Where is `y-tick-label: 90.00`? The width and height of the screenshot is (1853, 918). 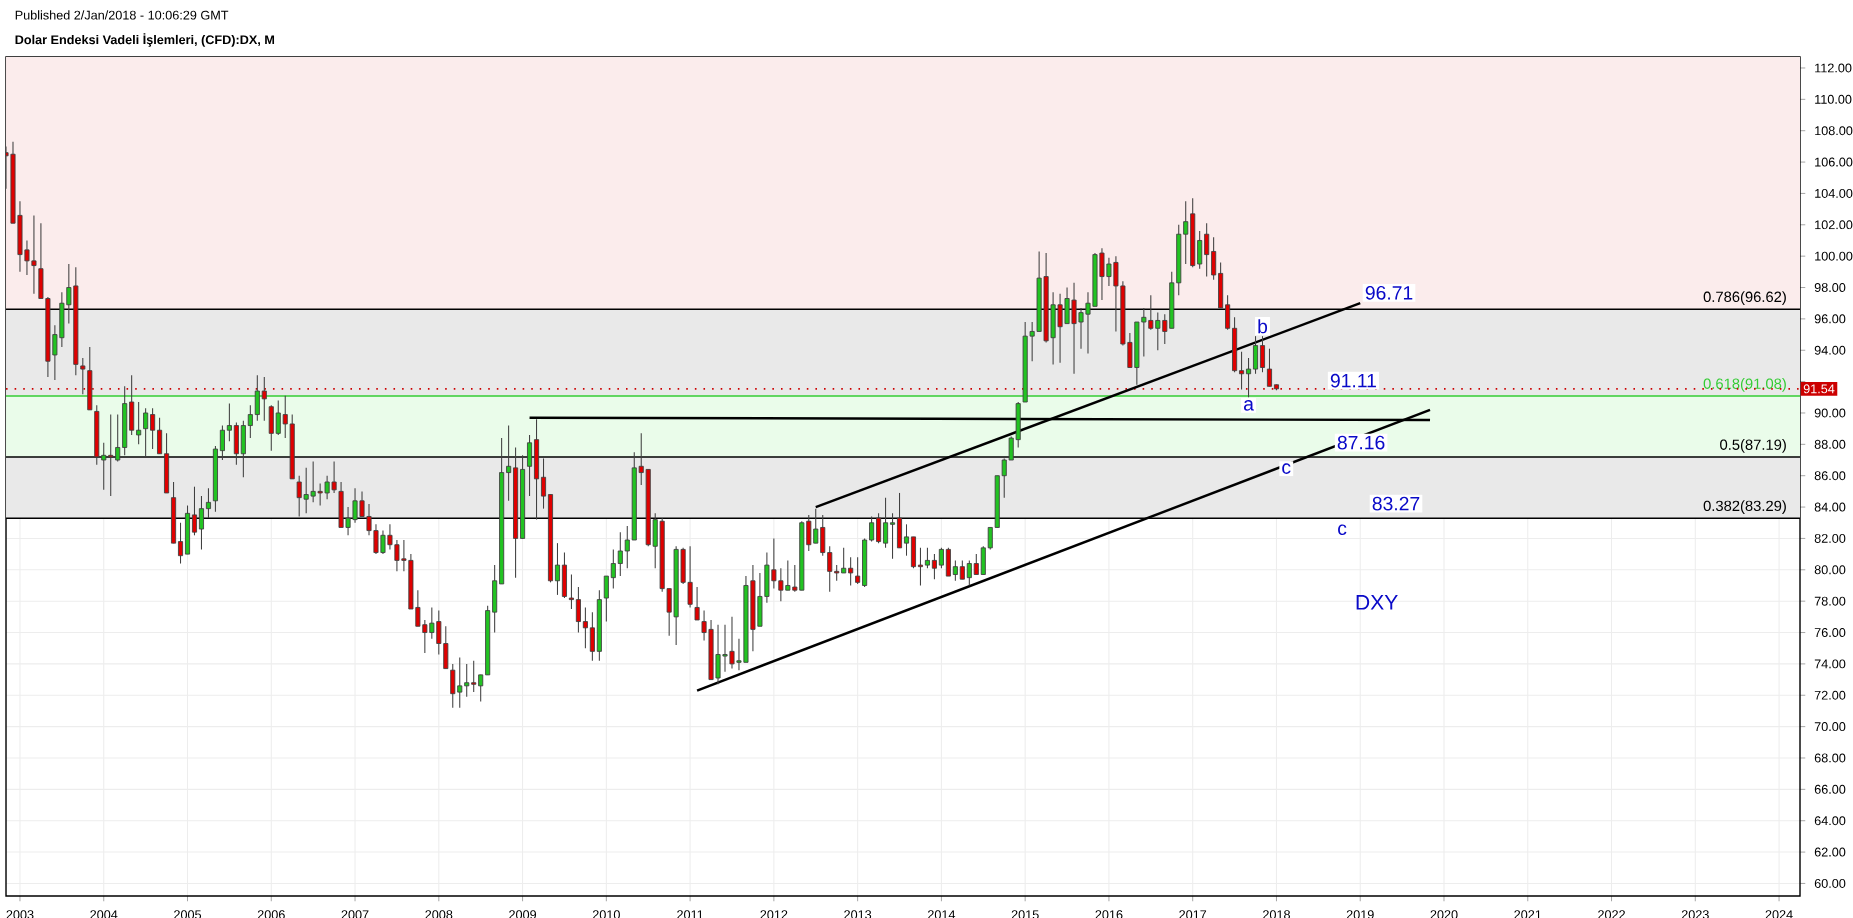 y-tick-label: 90.00 is located at coordinates (1830, 413).